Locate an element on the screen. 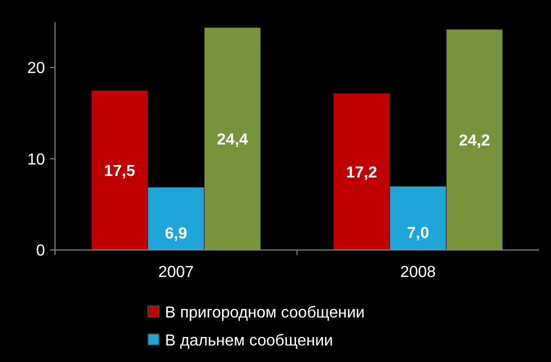  y-tick-label: 20 is located at coordinates (36, 69).